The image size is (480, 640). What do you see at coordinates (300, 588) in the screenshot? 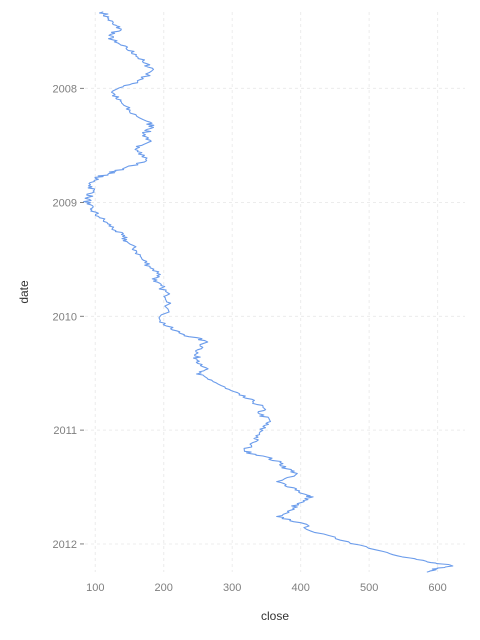
I see `x-tick-label: 400` at bounding box center [300, 588].